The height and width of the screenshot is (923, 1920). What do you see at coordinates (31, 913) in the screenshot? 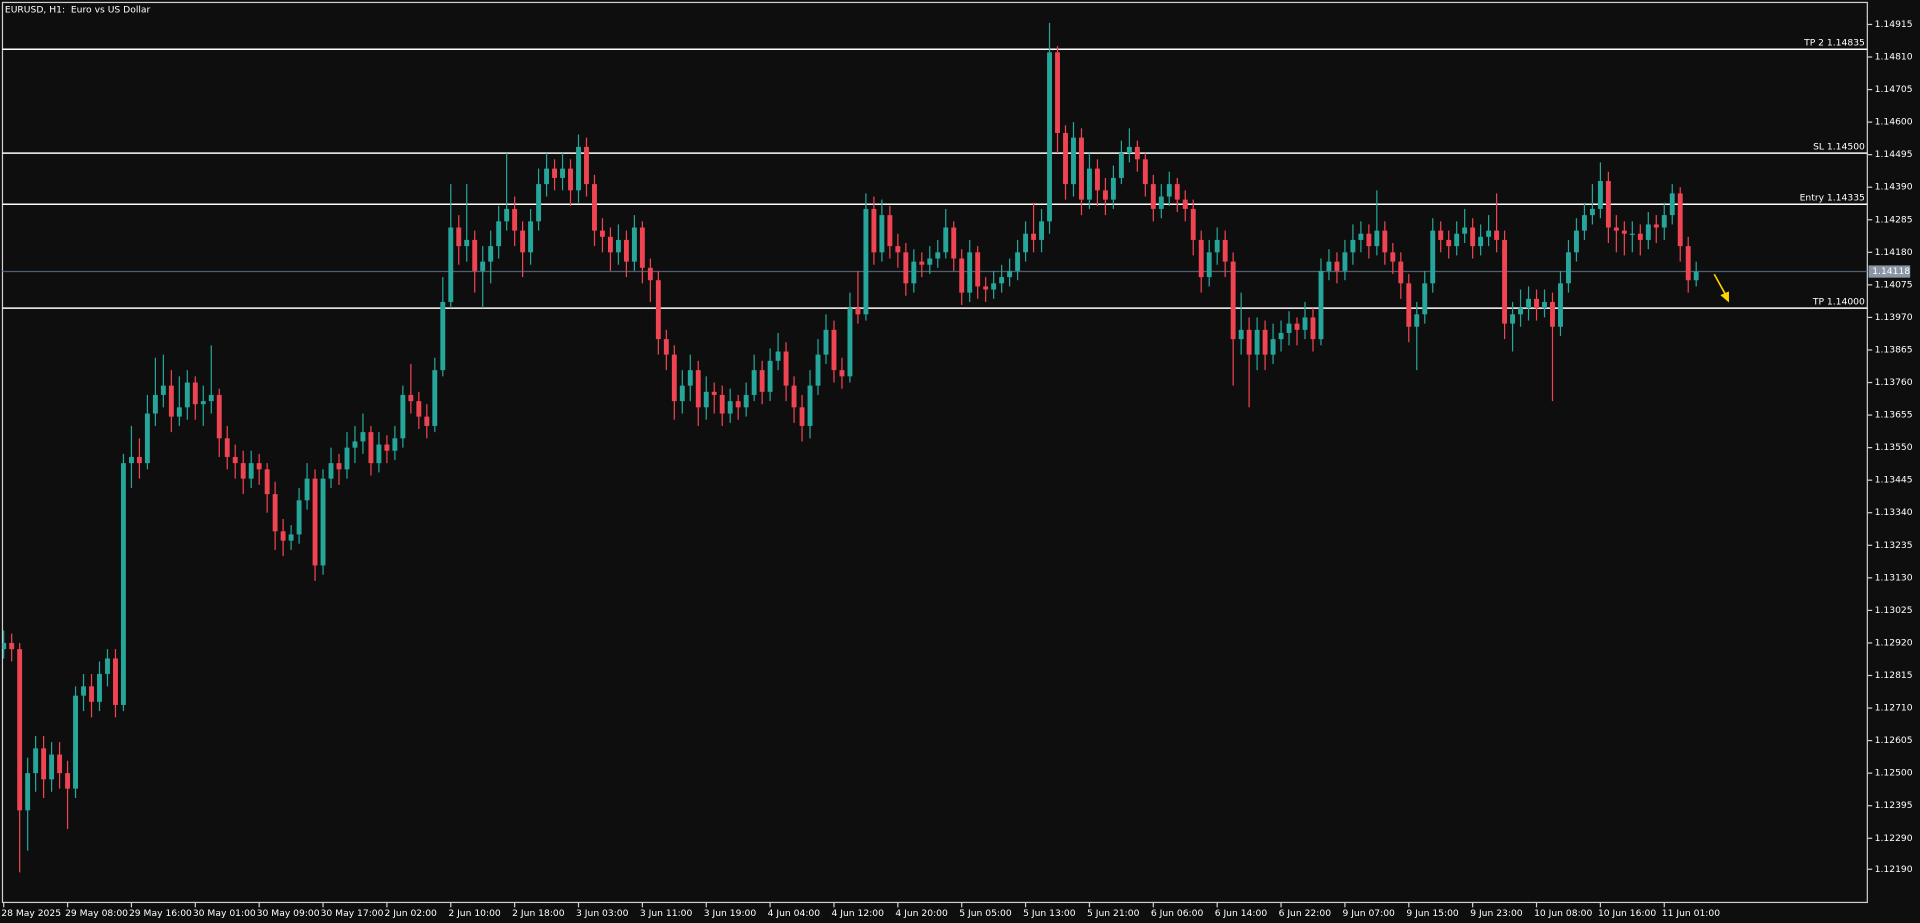
I see `x-tick-label: 28 May 2025` at bounding box center [31, 913].